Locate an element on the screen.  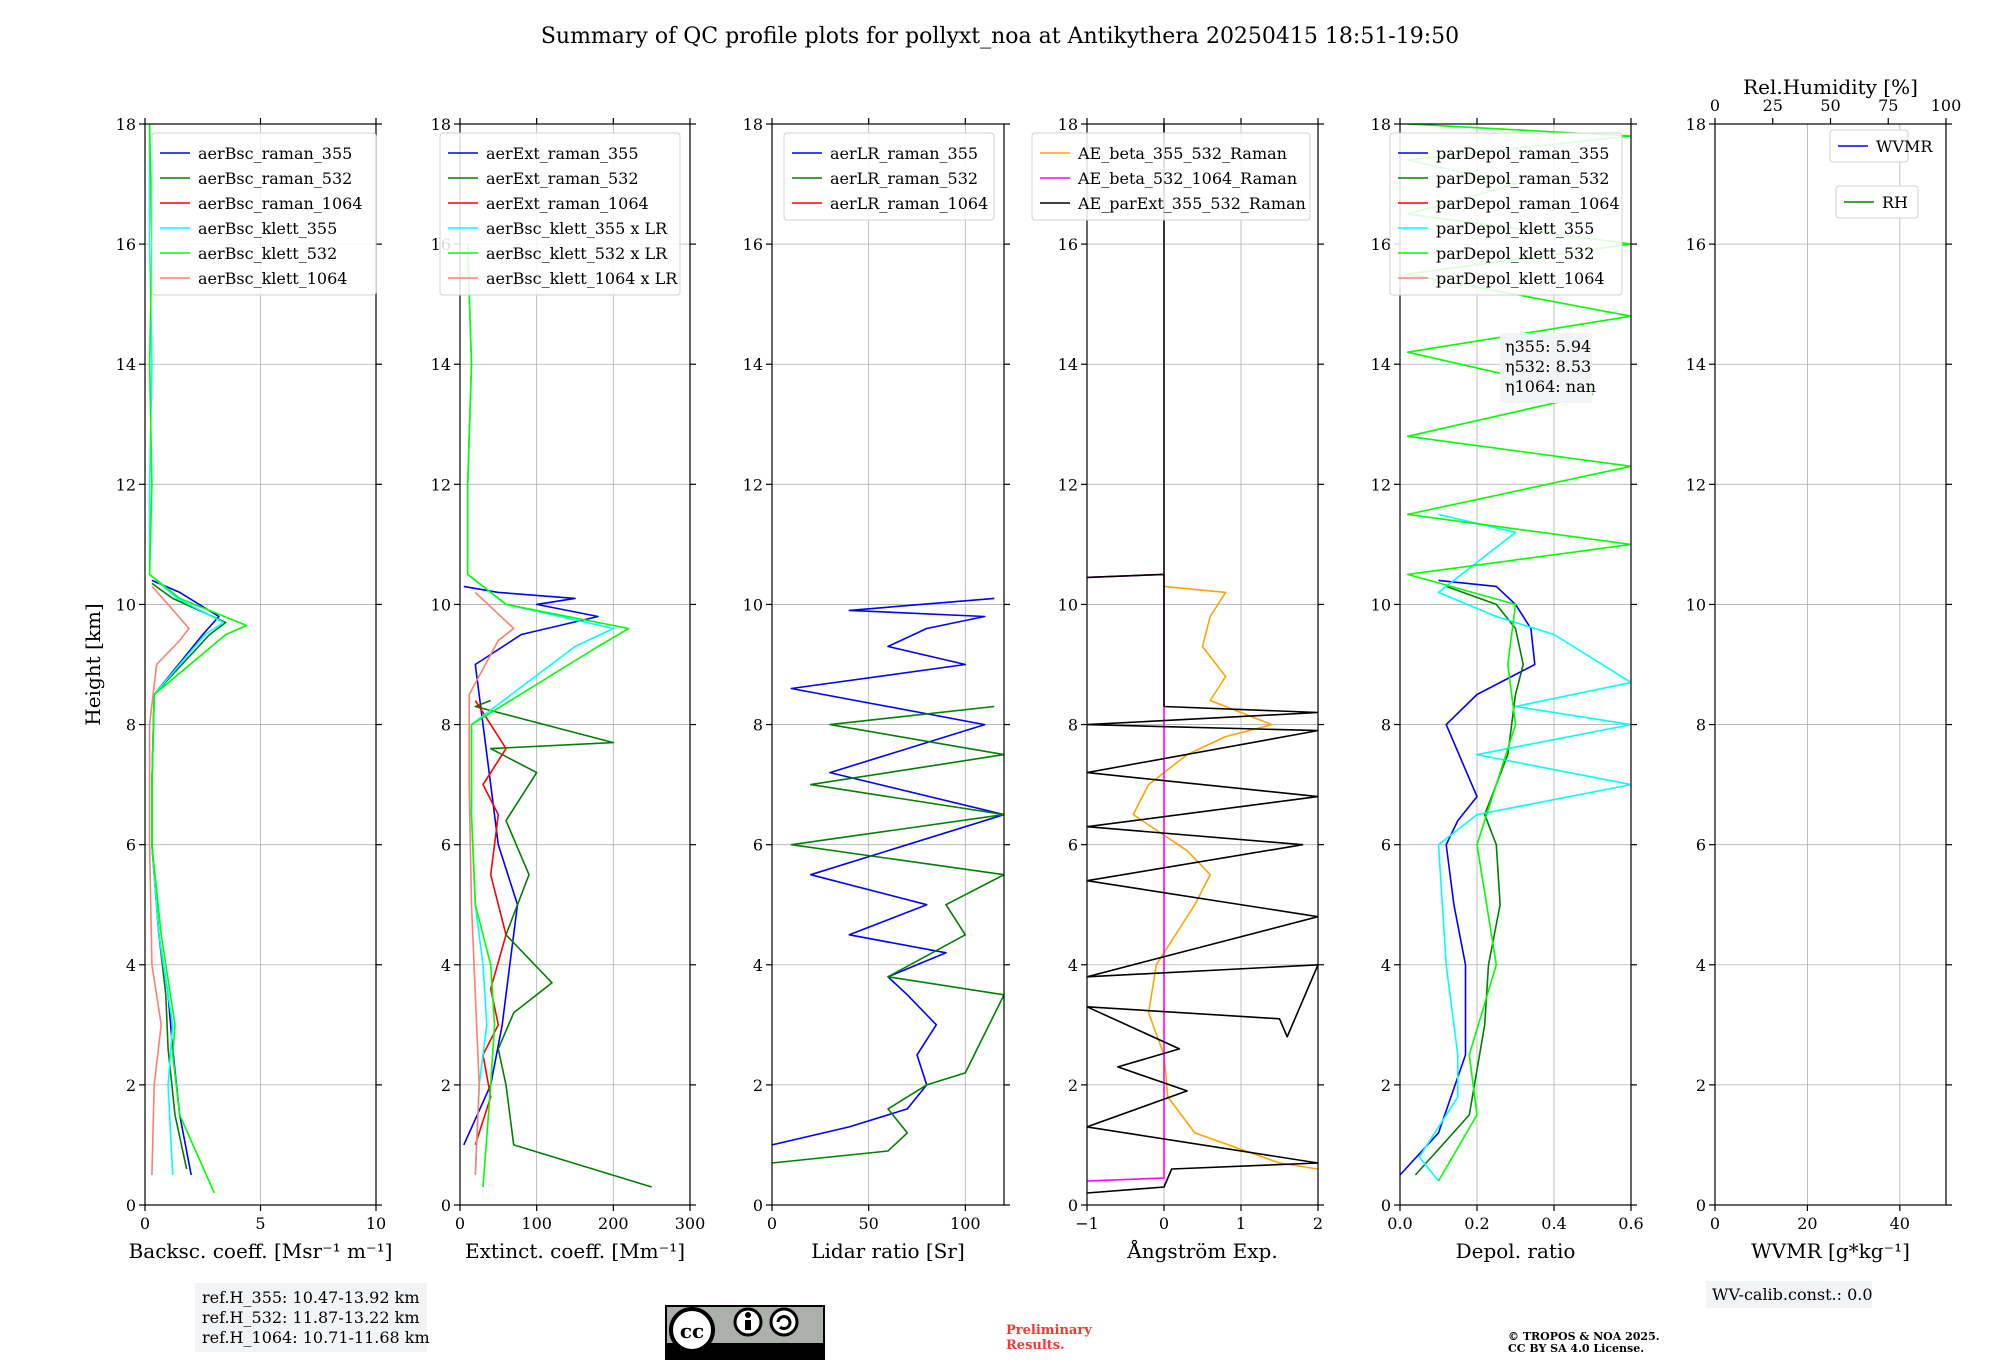
xtick-label-2: 200 is located at coordinates (613, 1223).